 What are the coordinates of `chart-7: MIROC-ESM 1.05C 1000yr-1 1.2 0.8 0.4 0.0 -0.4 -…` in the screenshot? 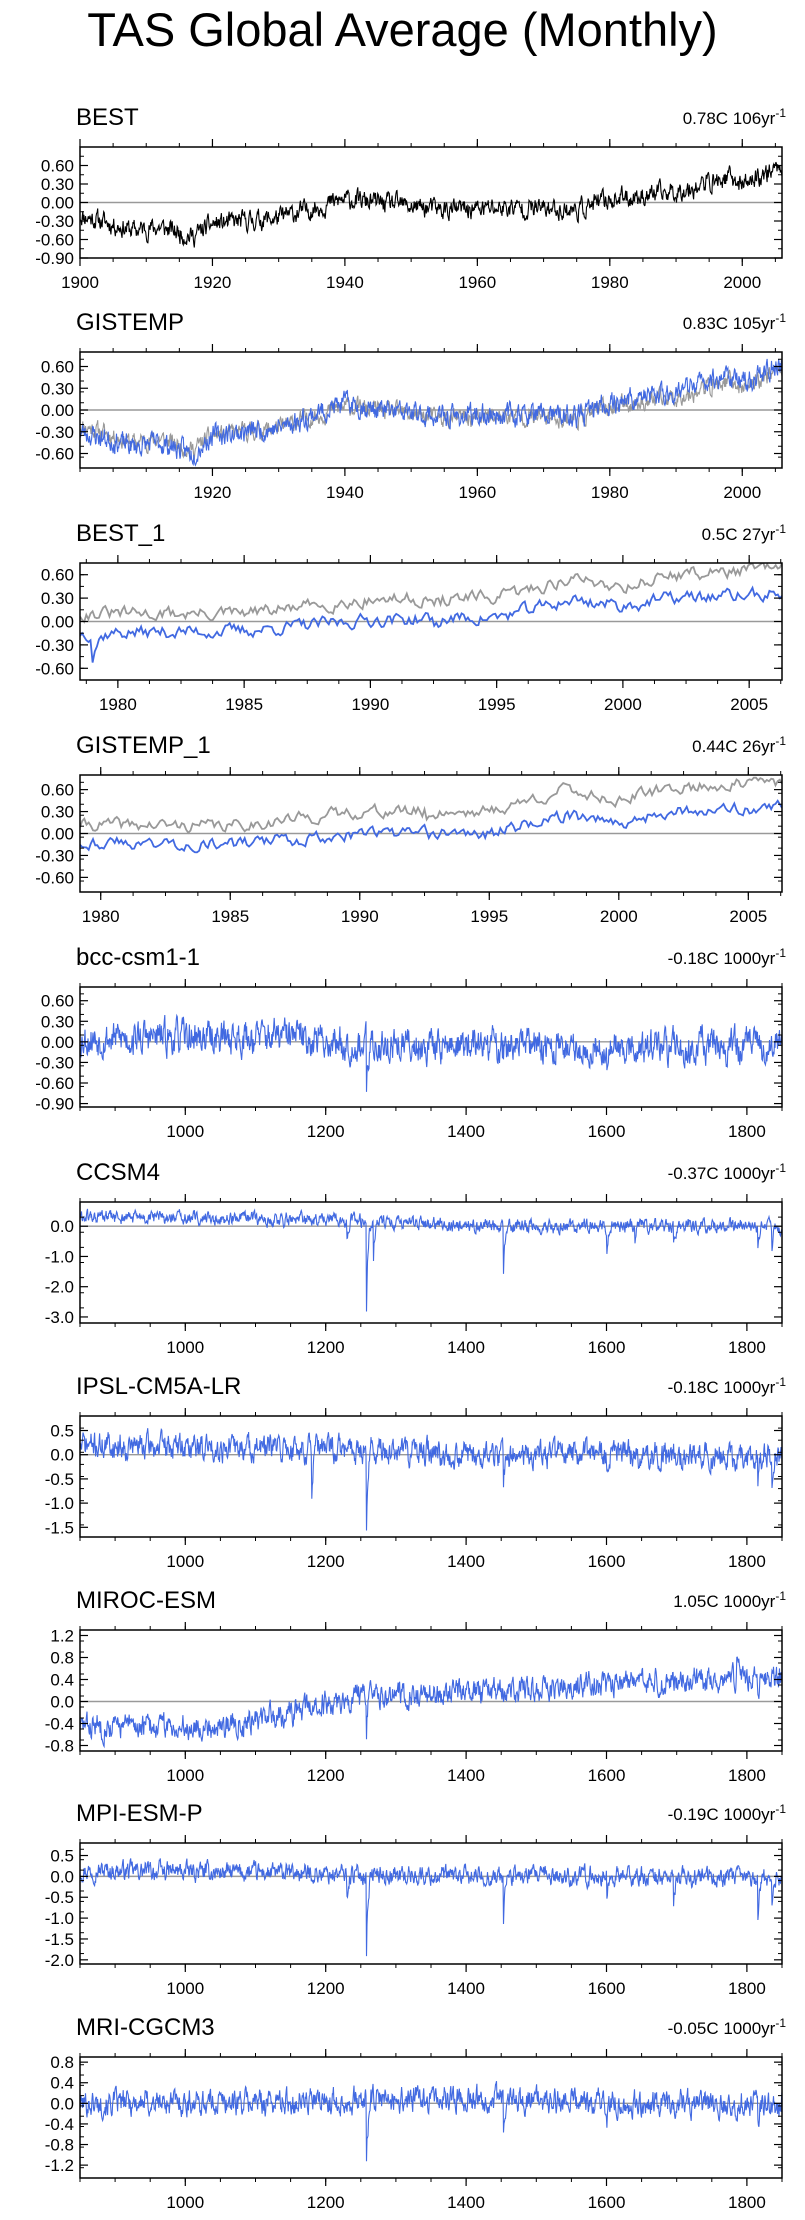 It's located at (416, 1686).